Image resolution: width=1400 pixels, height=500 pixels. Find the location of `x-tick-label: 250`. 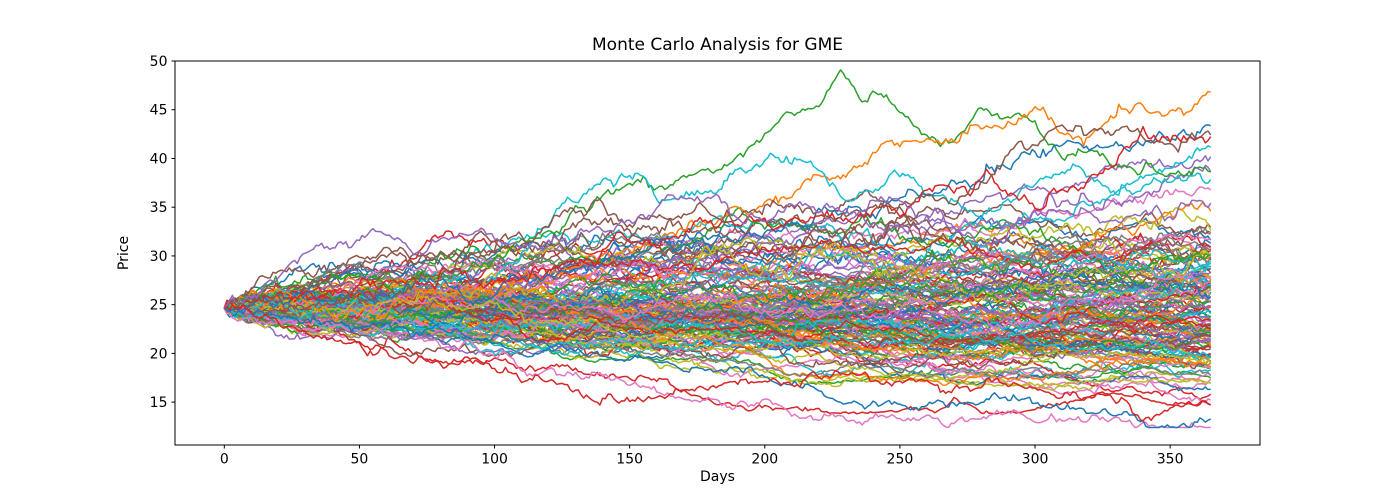

x-tick-label: 250 is located at coordinates (900, 460).